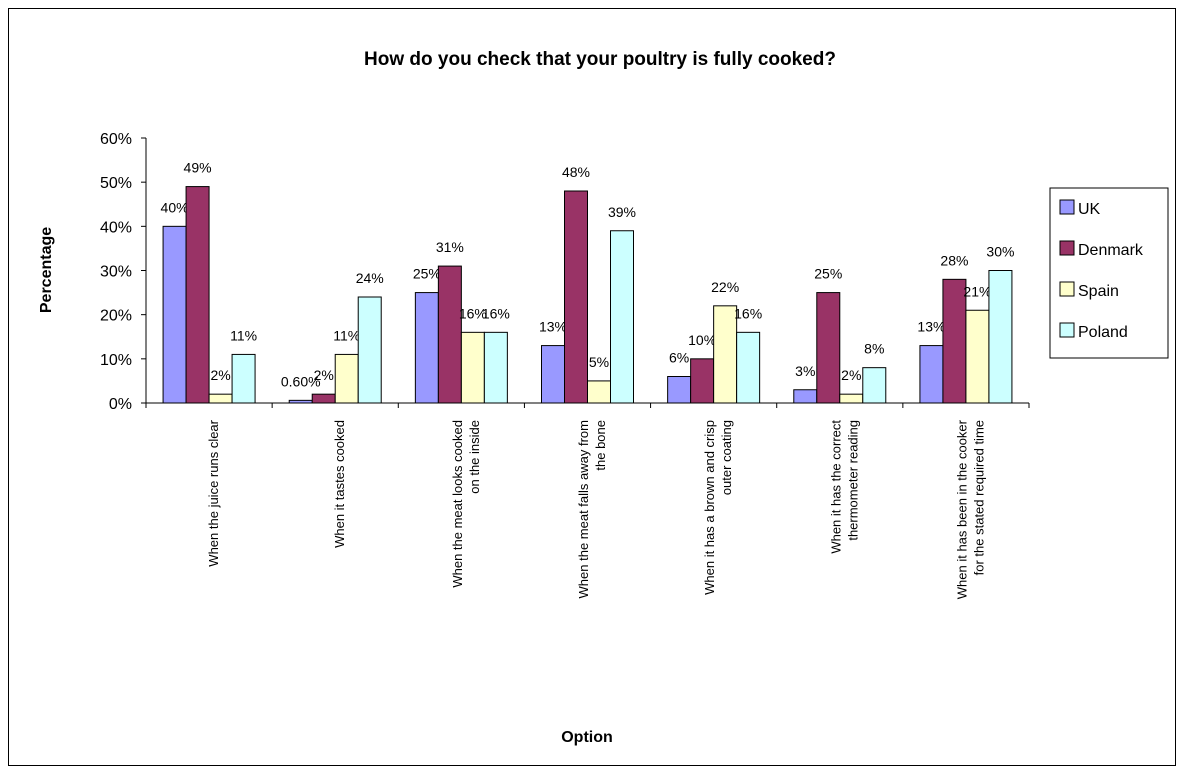 Image resolution: width=1186 pixels, height=774 pixels. Describe the element at coordinates (1089, 209) in the screenshot. I see `legend-item-uk: UK` at that location.